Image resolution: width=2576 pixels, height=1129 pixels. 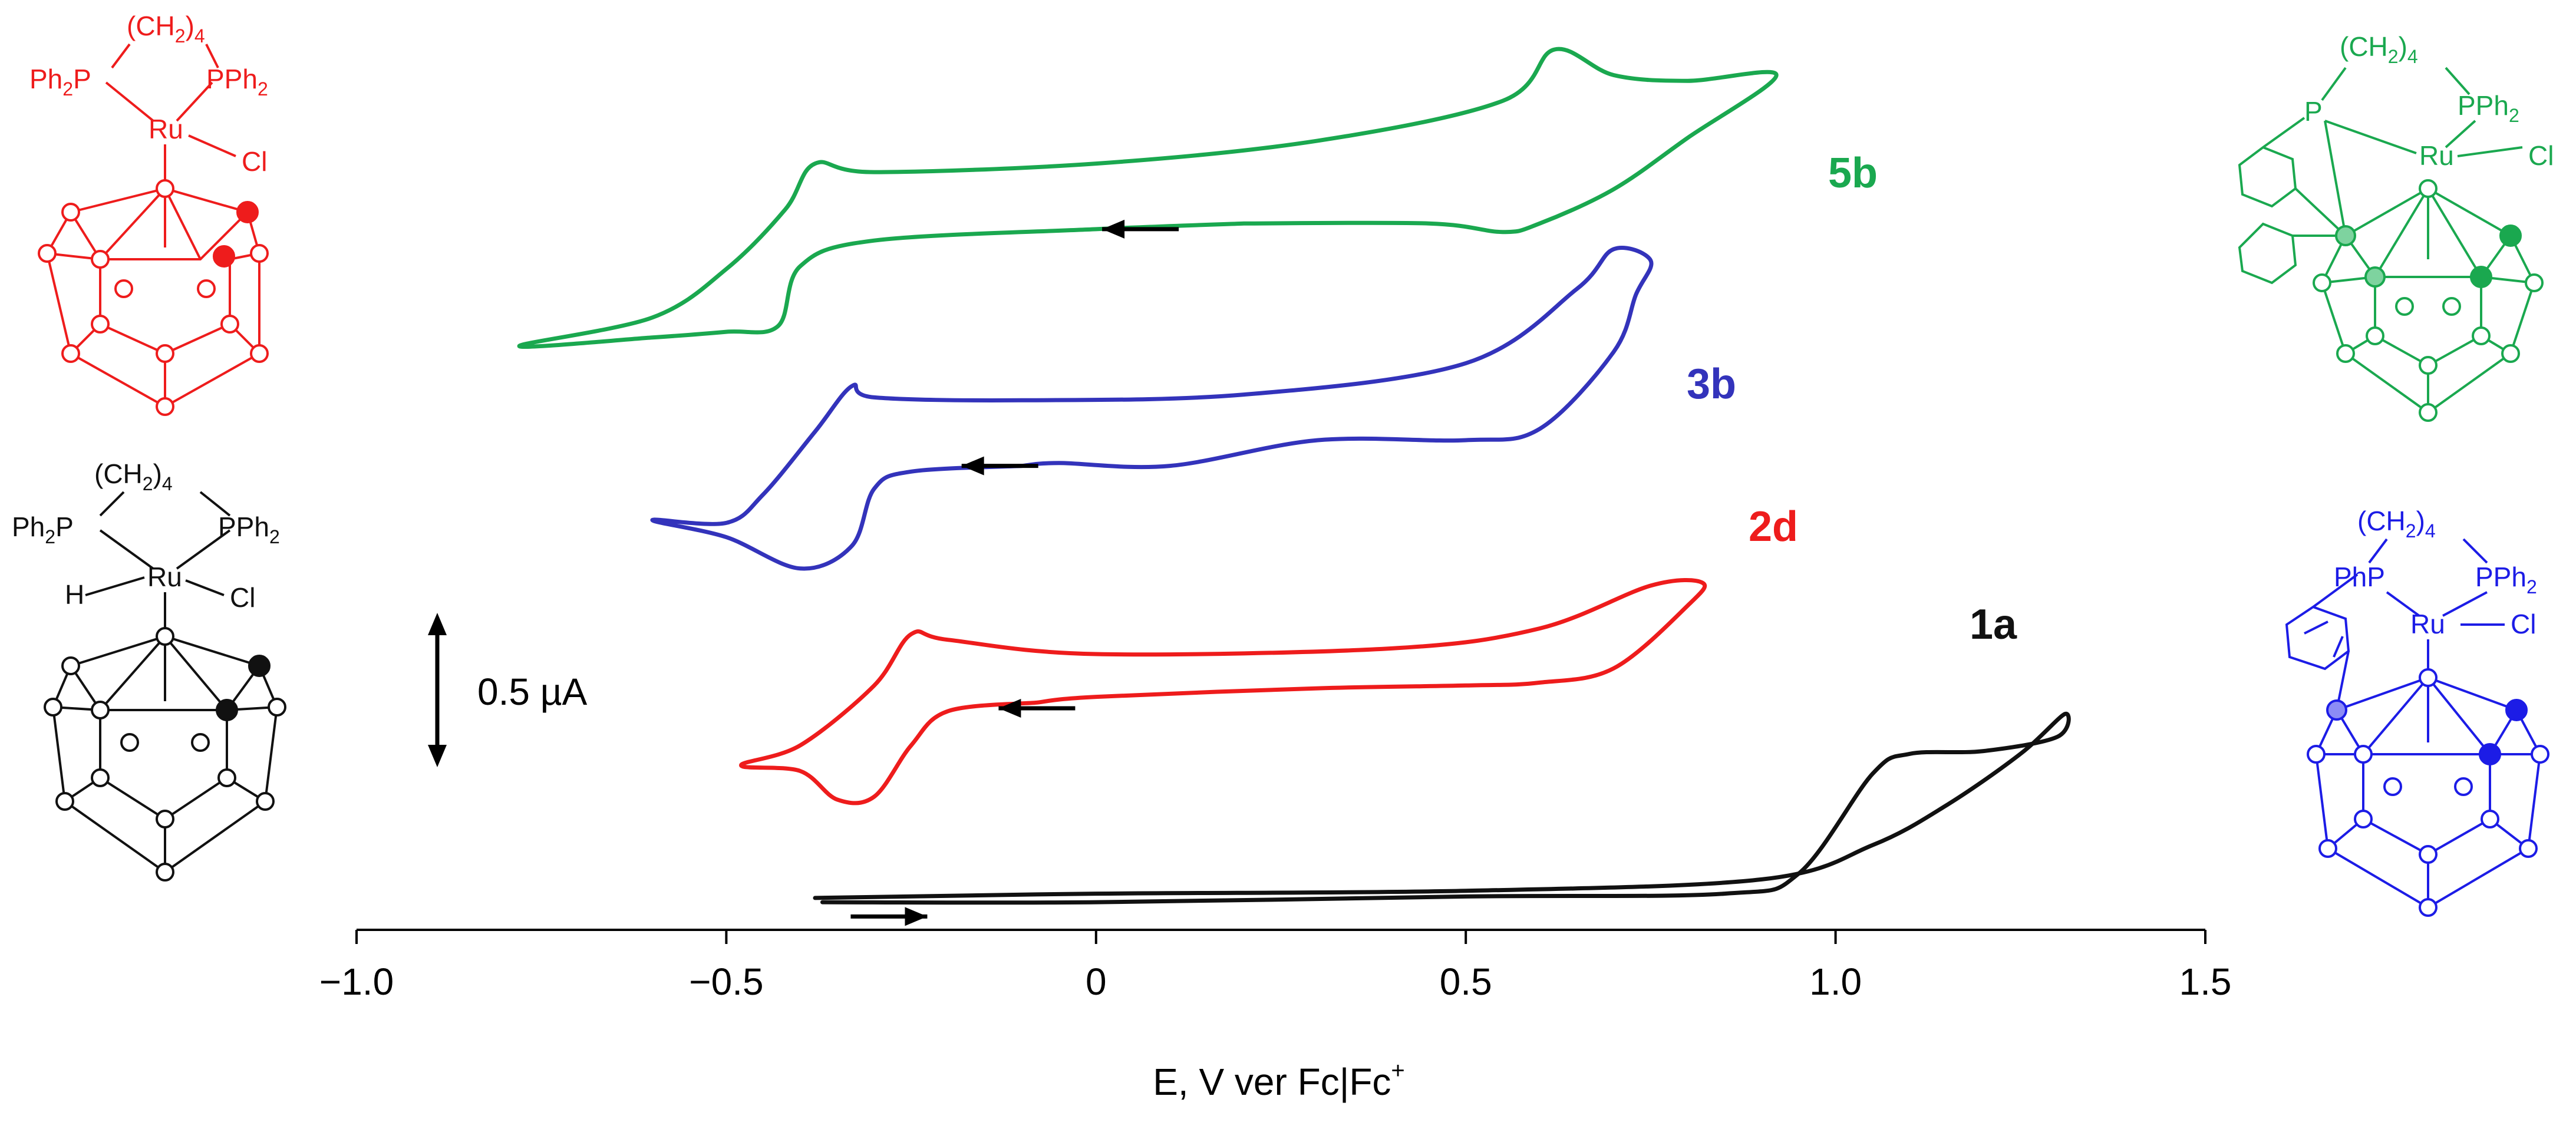 I want to click on cv-curve-1a, so click(x=1442, y=808).